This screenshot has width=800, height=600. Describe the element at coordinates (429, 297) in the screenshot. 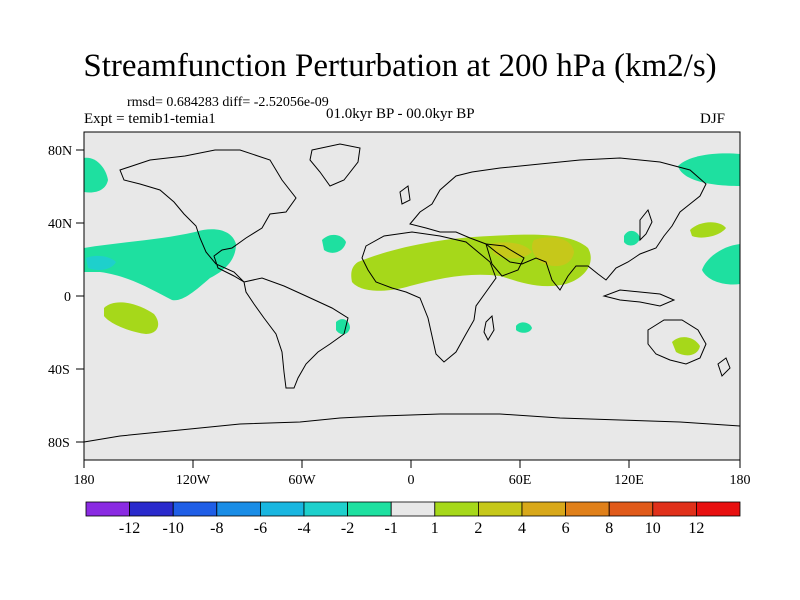

I see `coast-africa` at that location.